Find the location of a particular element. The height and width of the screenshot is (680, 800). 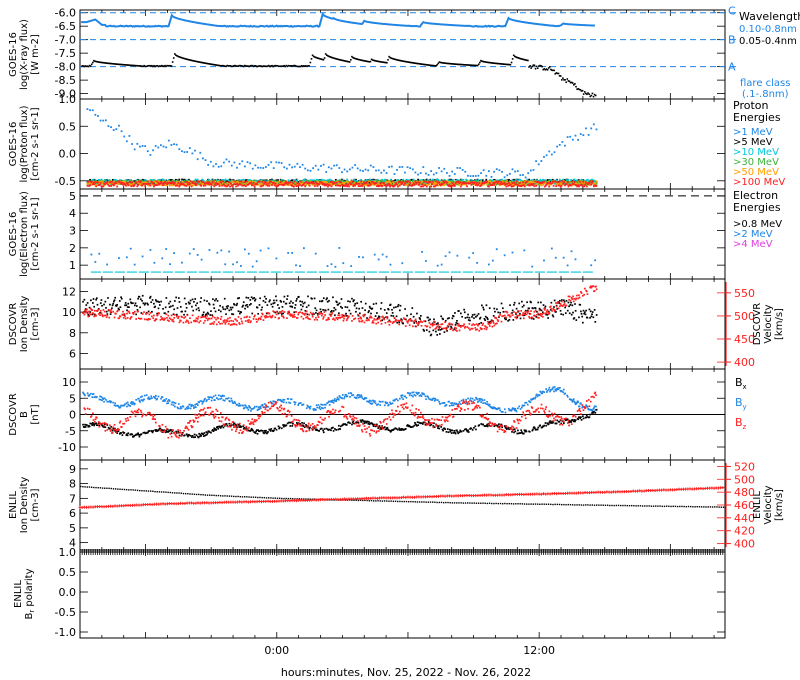

y-tick-label: -8.5 is located at coordinates (65, 80).